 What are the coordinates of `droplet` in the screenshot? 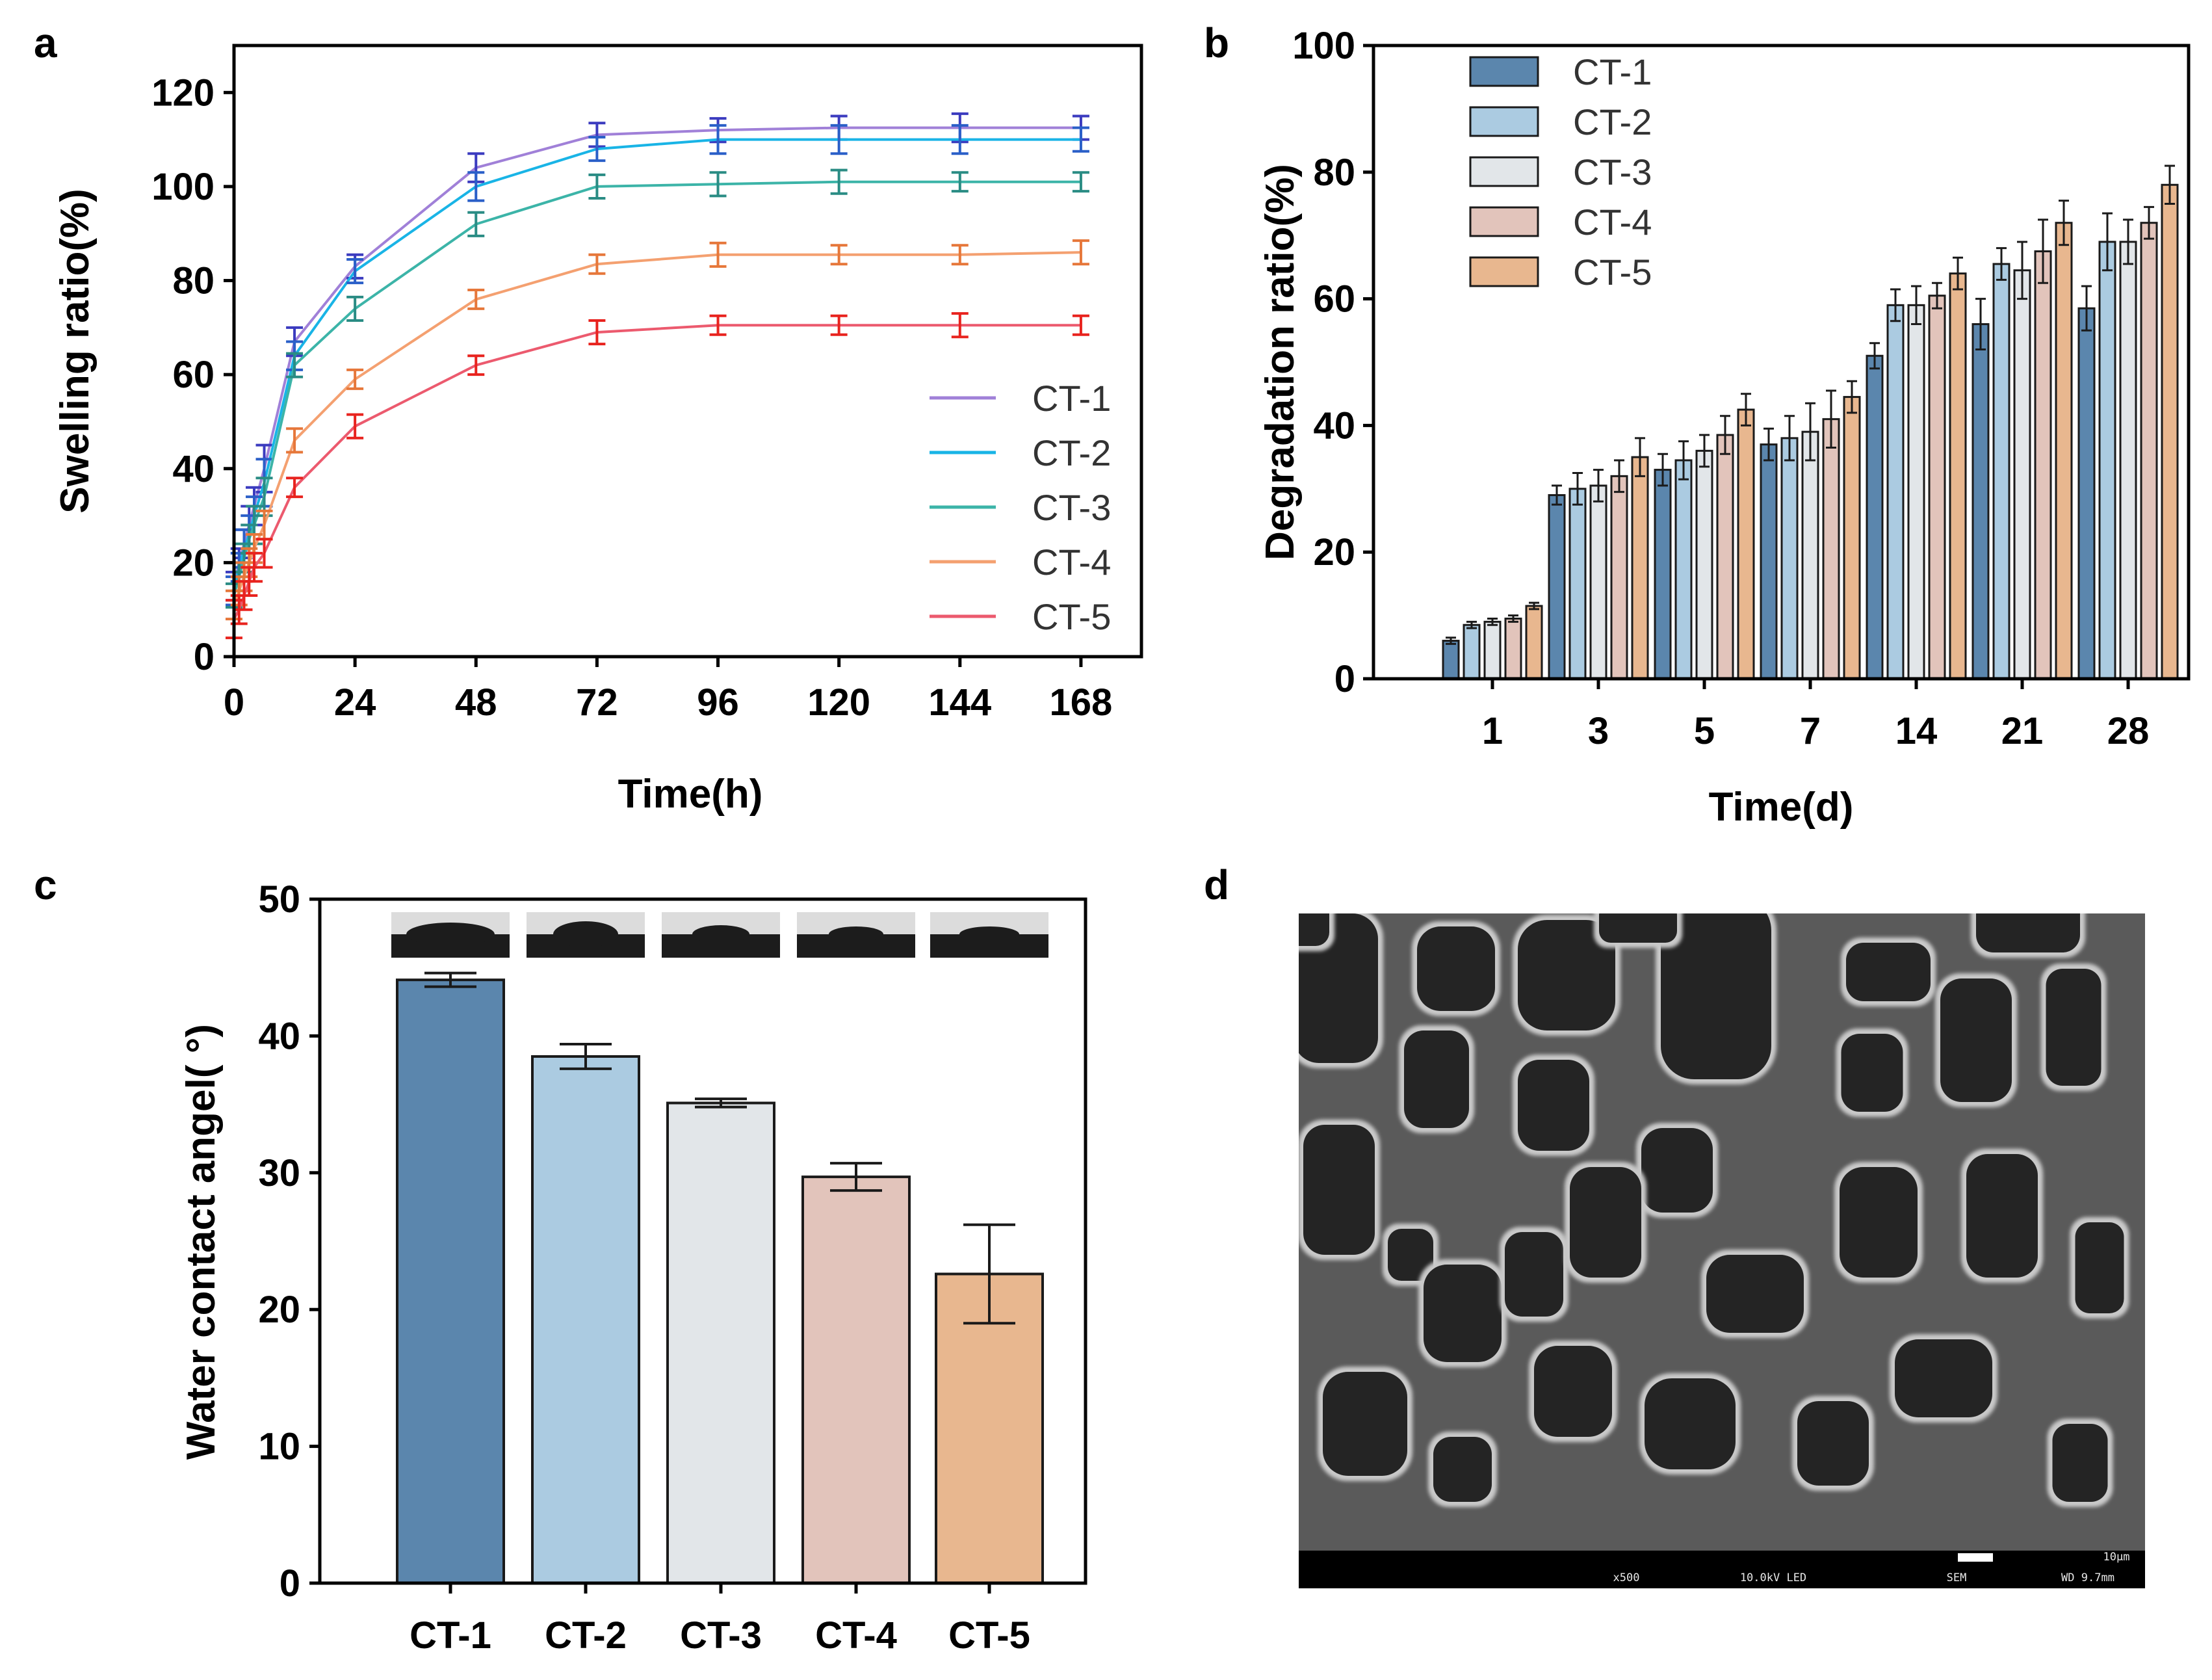 It's located at (989, 934).